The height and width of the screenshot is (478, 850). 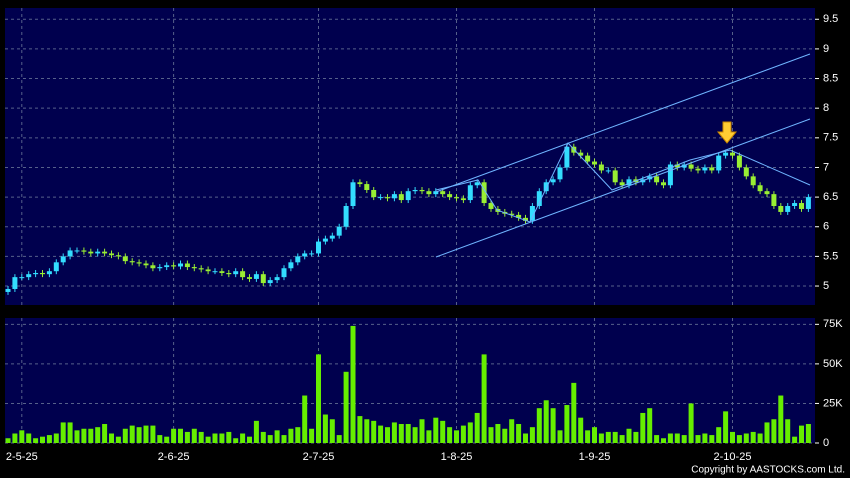 What do you see at coordinates (826, 108) in the screenshot?
I see `y-tick-label: 8` at bounding box center [826, 108].